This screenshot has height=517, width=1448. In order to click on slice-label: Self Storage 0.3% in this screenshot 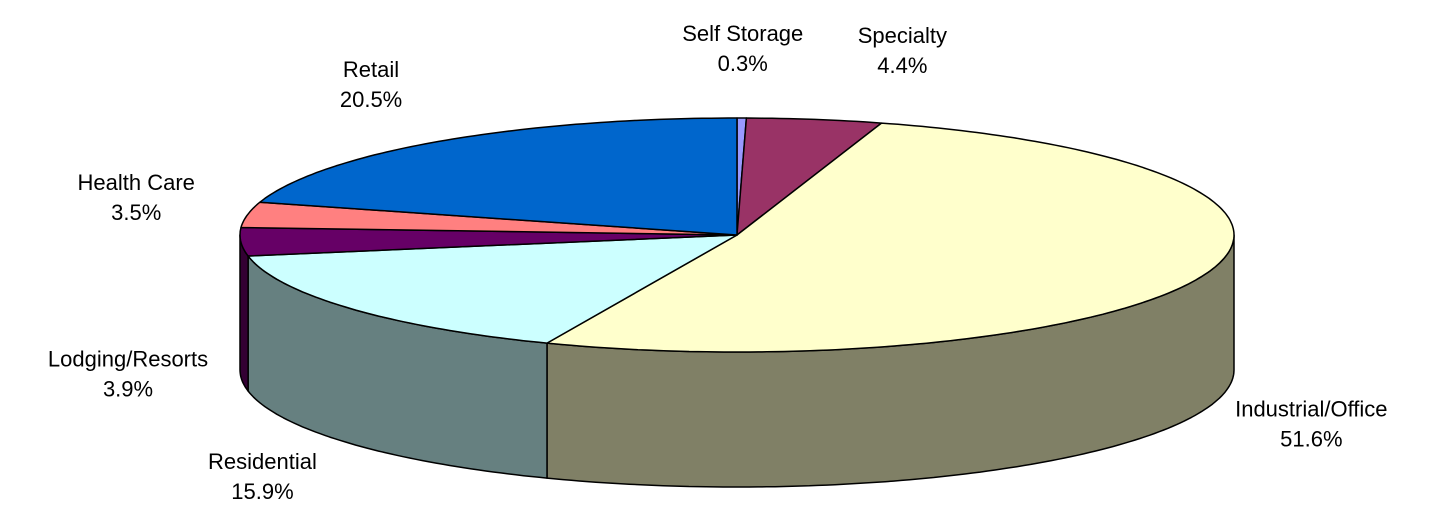, I will do `click(742, 48)`.